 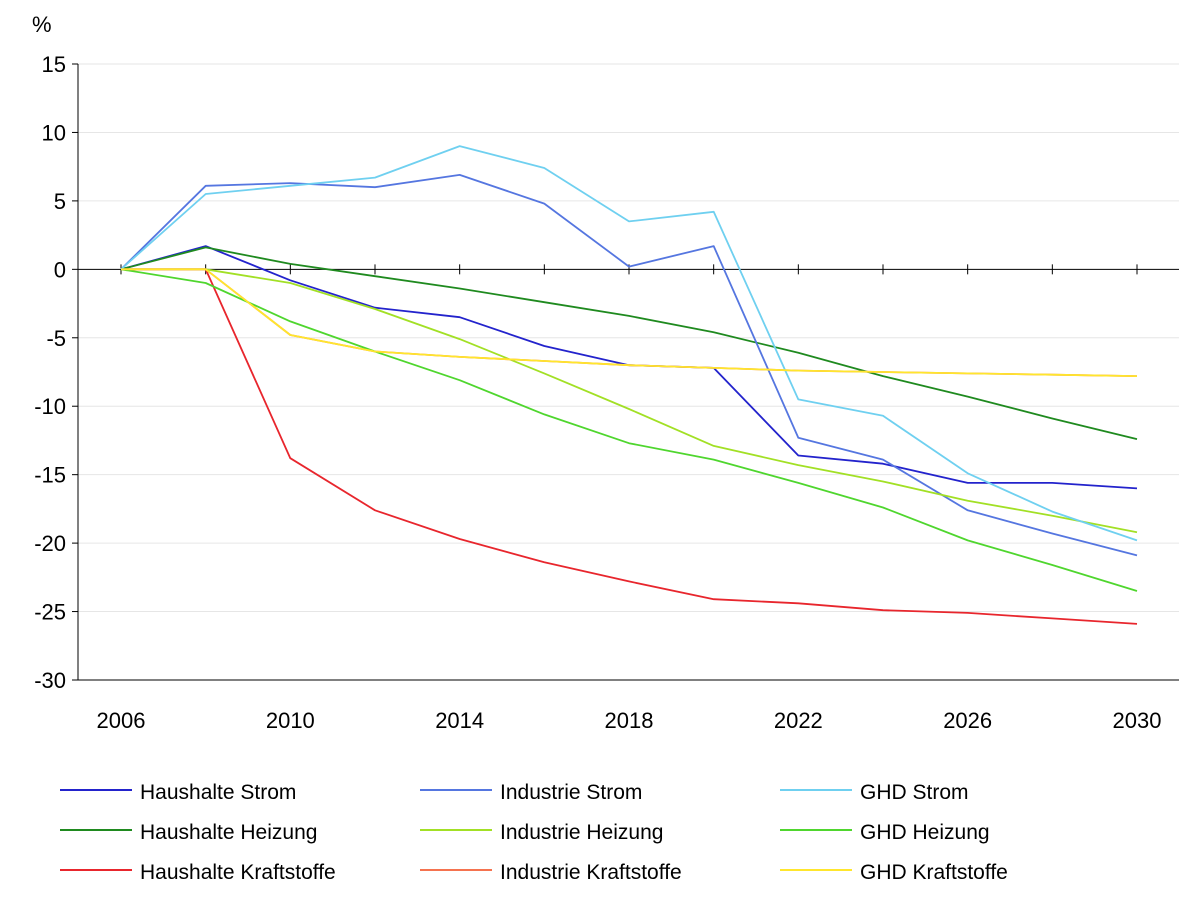 What do you see at coordinates (925, 832) in the screenshot?
I see `legend-label: GHD Heizung` at bounding box center [925, 832].